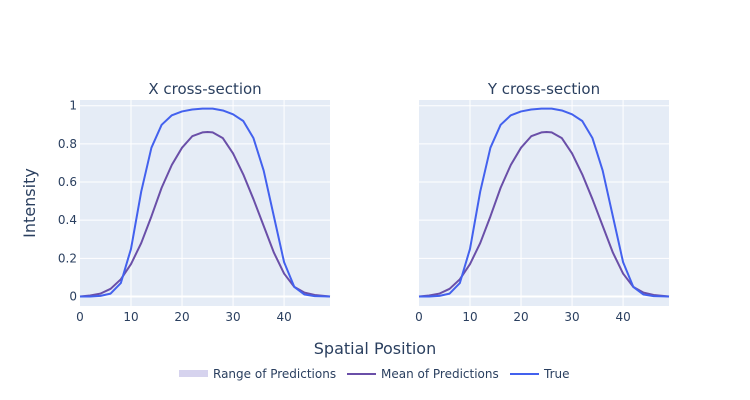 The width and height of the screenshot is (750, 400). I want to click on x-axis-title: Spatial Position, so click(375, 348).